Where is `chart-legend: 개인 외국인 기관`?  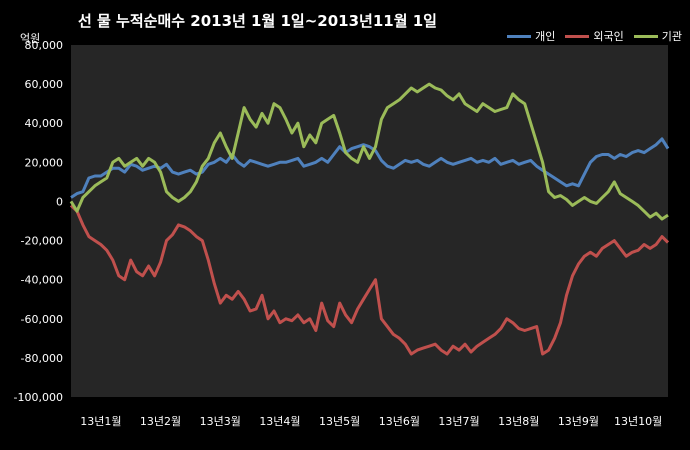 chart-legend: 개인 외국인 기관 is located at coordinates (594, 36).